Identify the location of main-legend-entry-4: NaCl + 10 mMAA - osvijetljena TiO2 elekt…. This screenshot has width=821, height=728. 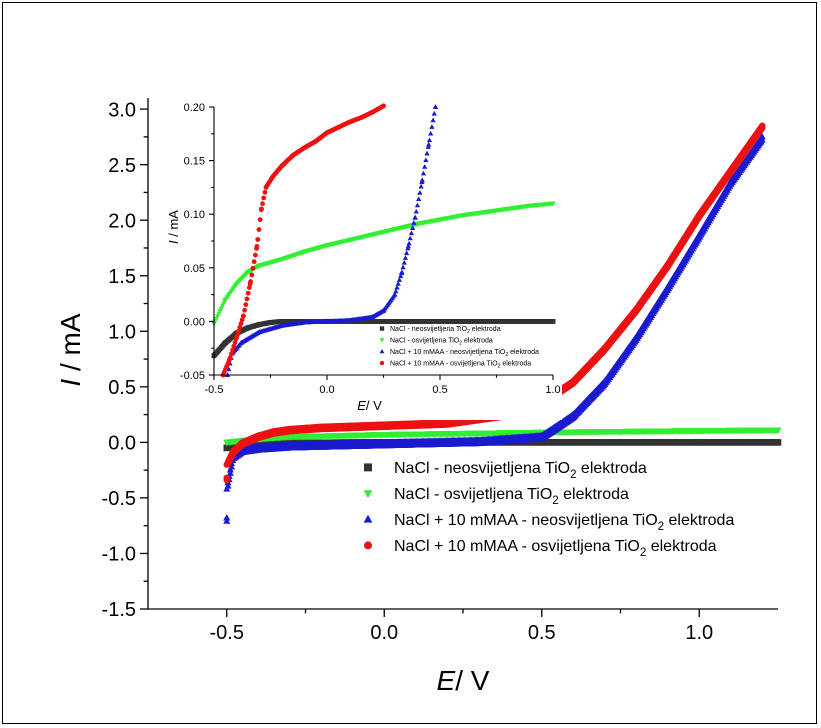
(555, 548).